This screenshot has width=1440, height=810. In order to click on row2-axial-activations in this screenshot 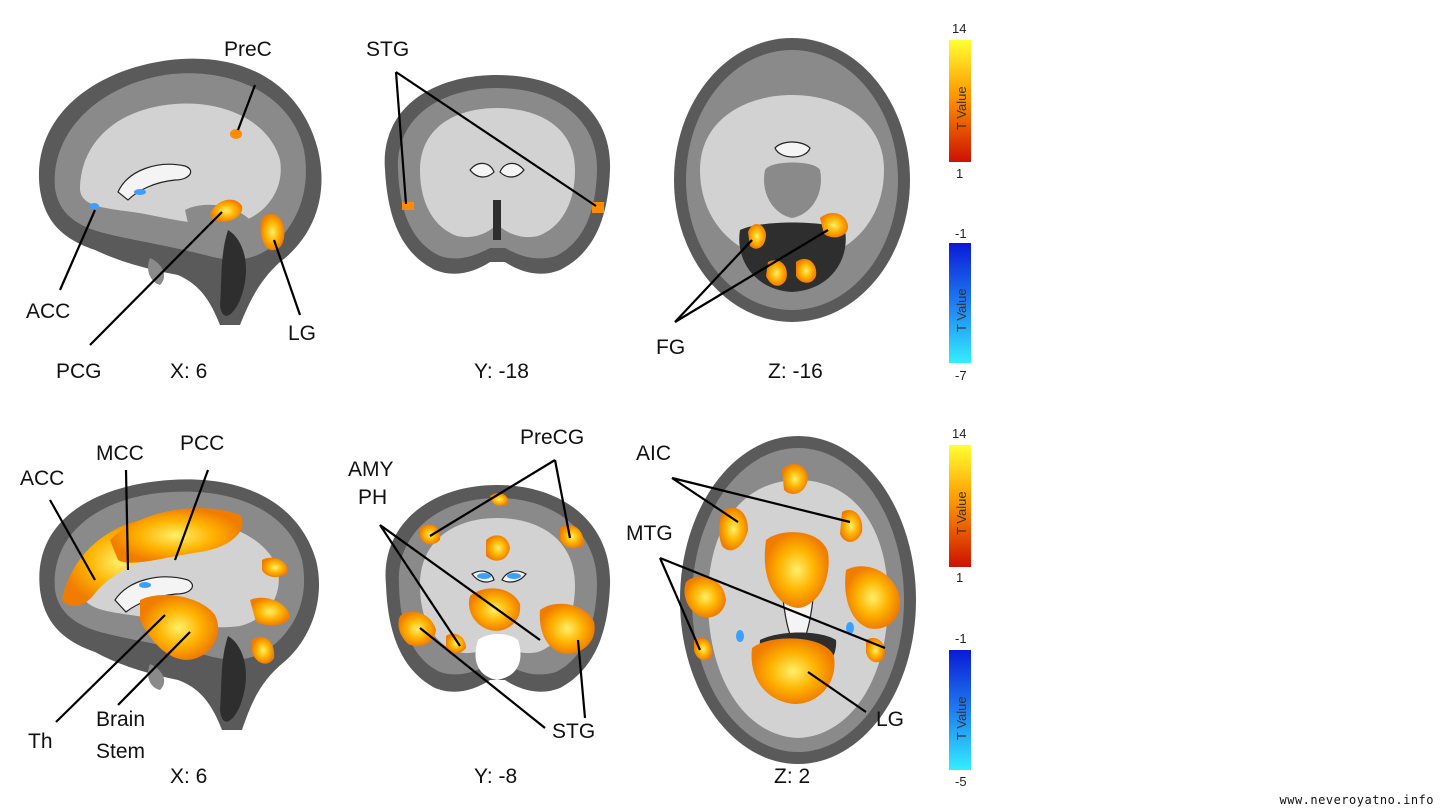, I will do `click(792, 583)`.